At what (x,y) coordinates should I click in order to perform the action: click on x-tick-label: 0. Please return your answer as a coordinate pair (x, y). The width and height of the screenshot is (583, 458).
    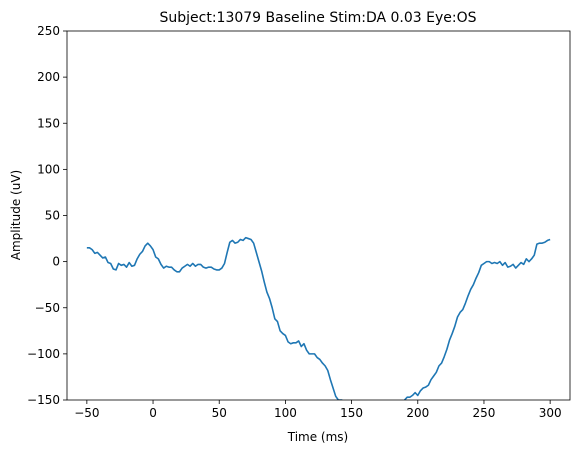
    Looking at the image, I should click on (153, 413).